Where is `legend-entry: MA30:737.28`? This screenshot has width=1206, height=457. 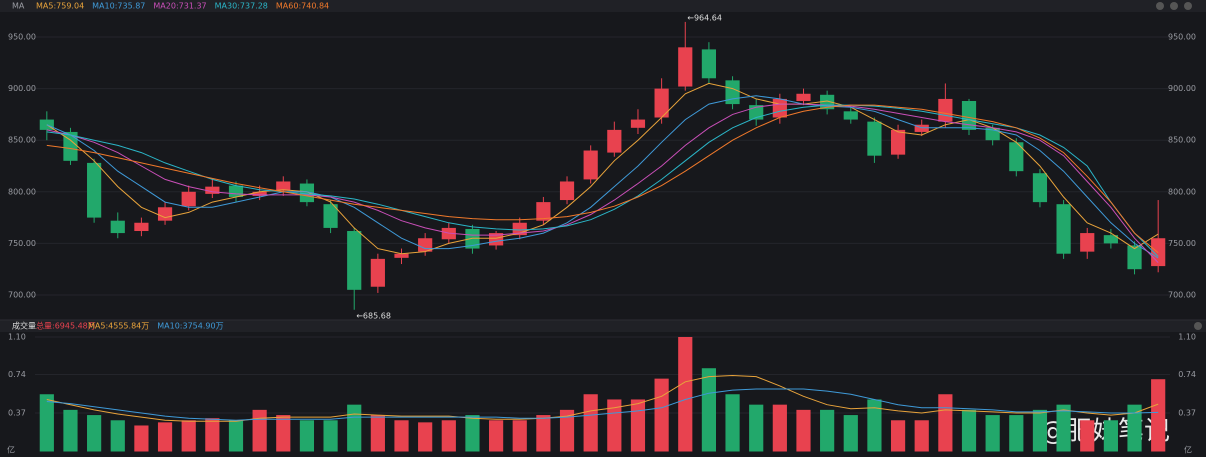
legend-entry: MA30:737.28 is located at coordinates (241, 6).